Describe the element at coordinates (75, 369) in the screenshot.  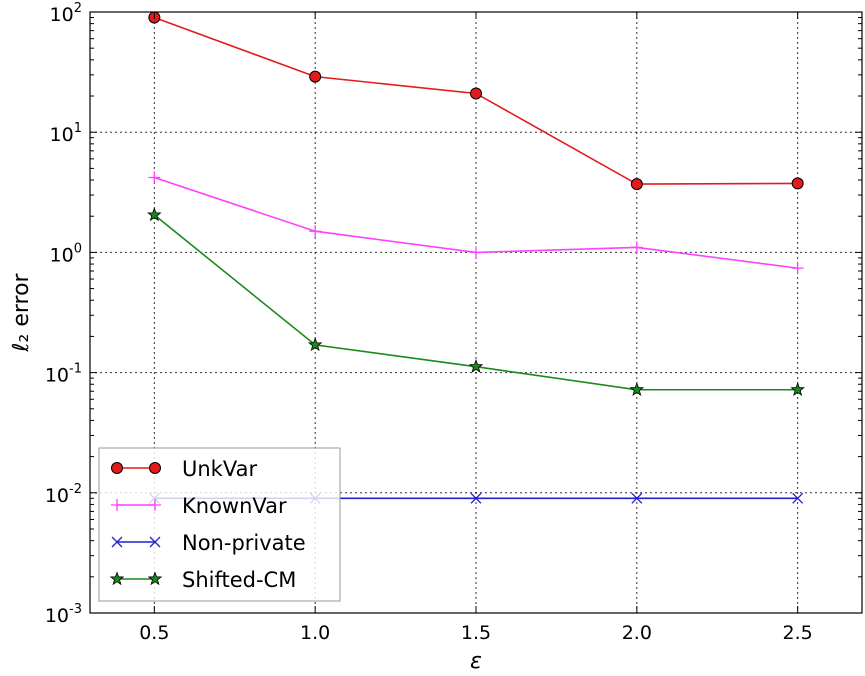
I see `y-tick-label-exponent: -1` at that location.